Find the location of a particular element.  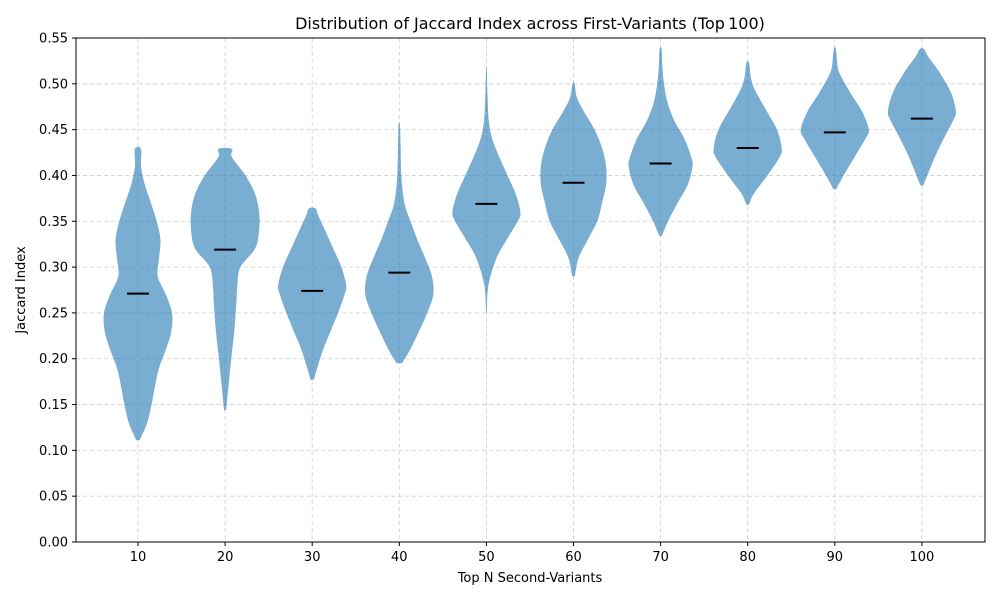

x-tick-label: 80 is located at coordinates (747, 557).